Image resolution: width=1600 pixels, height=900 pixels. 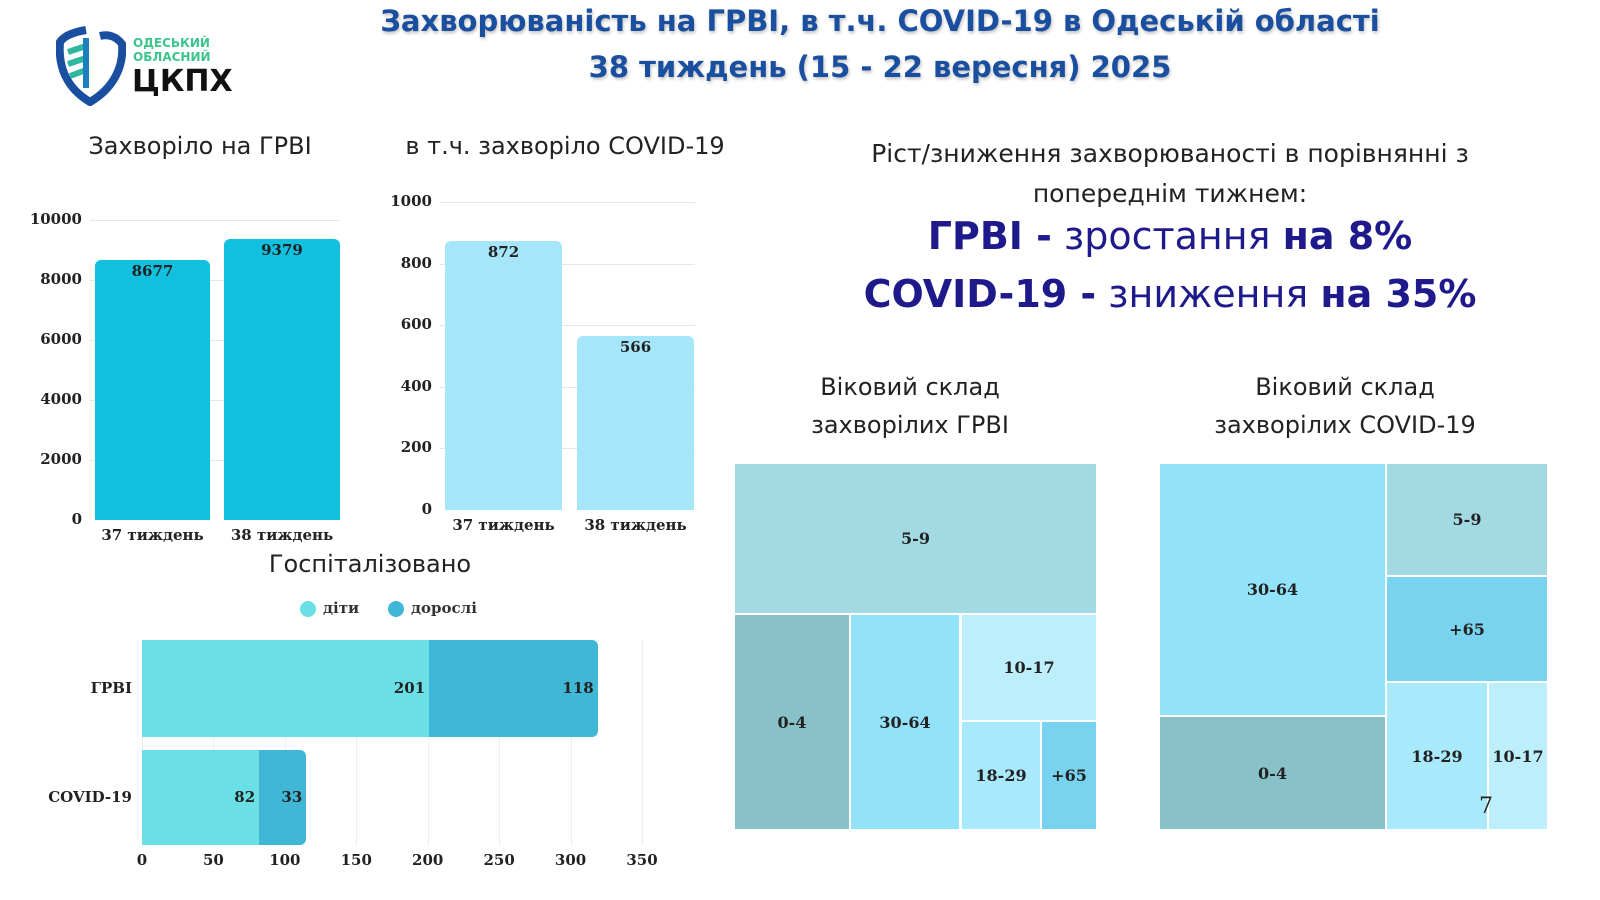 What do you see at coordinates (292, 796) in the screenshot?
I see `bar-value-label: 33` at bounding box center [292, 796].